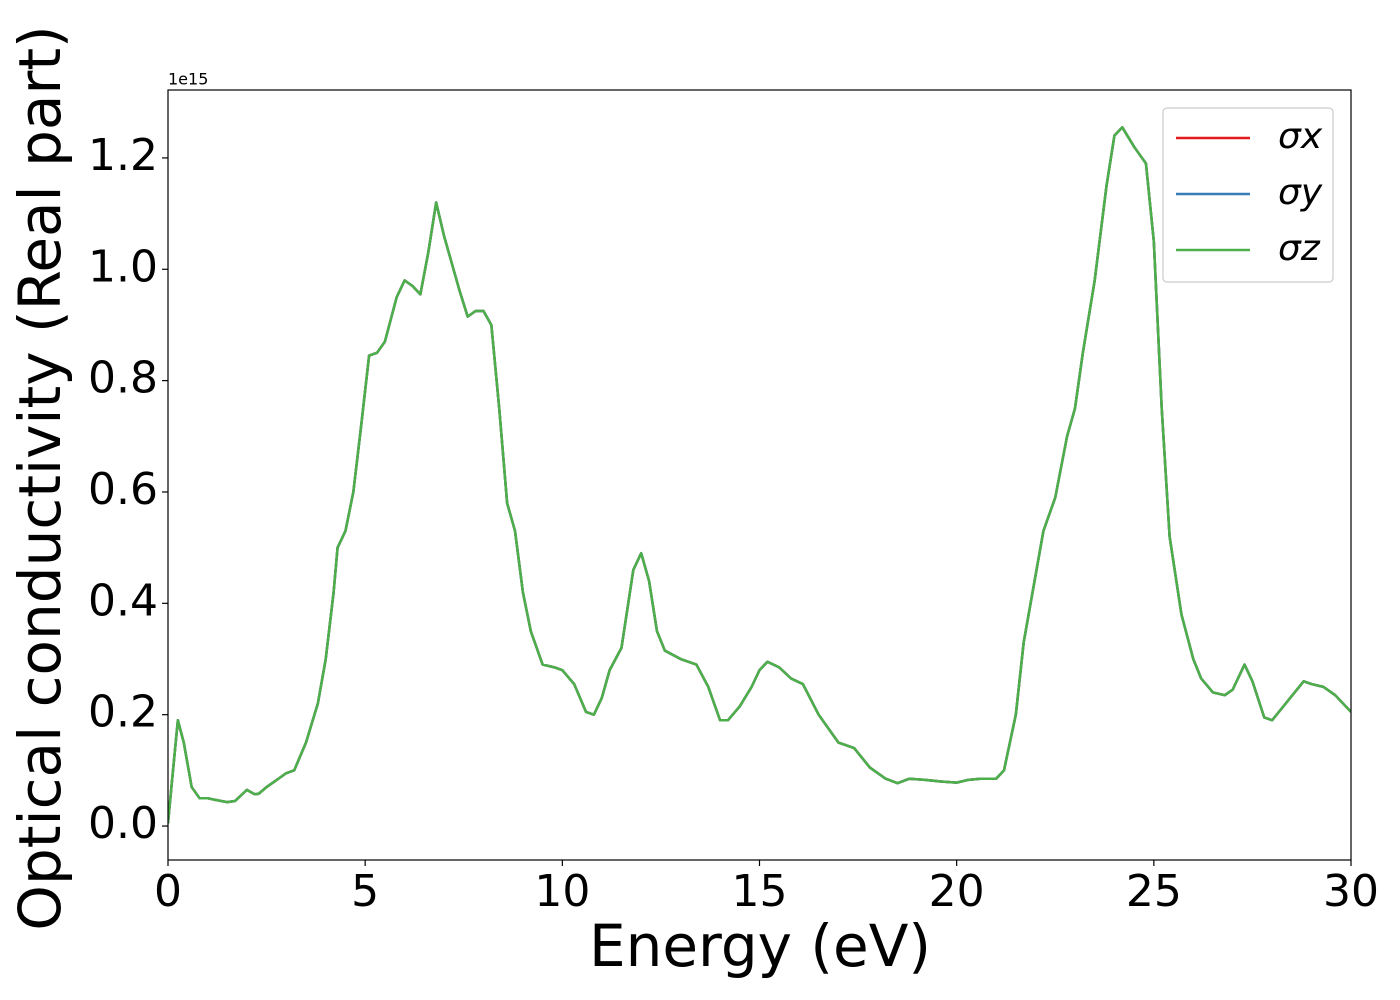 The height and width of the screenshot is (1000, 1400). What do you see at coordinates (40, 477) in the screenshot?
I see `y-axis-label: Optical conductivity (Real part)` at bounding box center [40, 477].